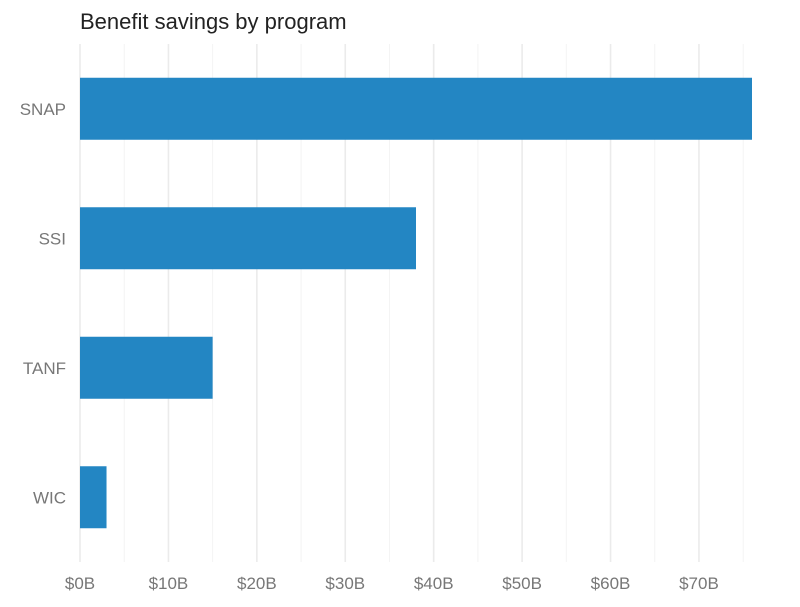 The width and height of the screenshot is (800, 607). What do you see at coordinates (248, 238) in the screenshot?
I see `bar-ssi` at bounding box center [248, 238].